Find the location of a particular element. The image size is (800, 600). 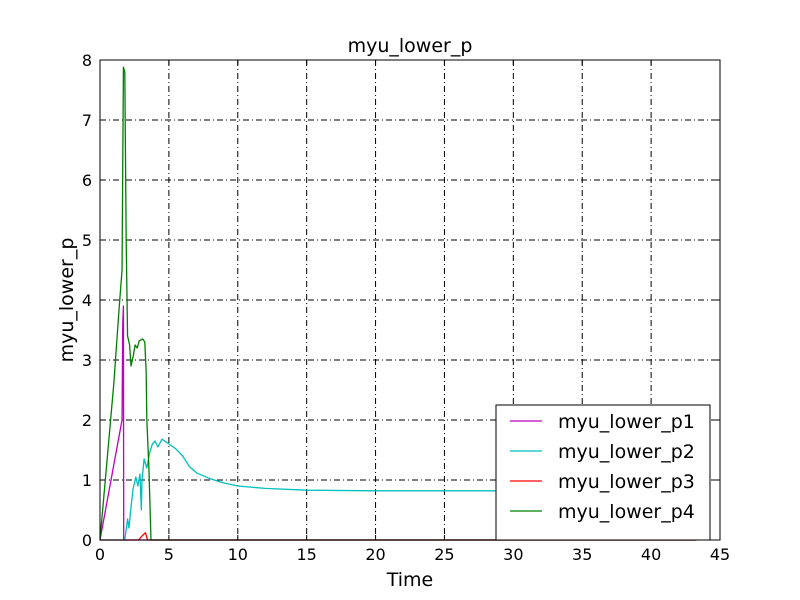

legend-label: myu_lower_p2 is located at coordinates (626, 452).